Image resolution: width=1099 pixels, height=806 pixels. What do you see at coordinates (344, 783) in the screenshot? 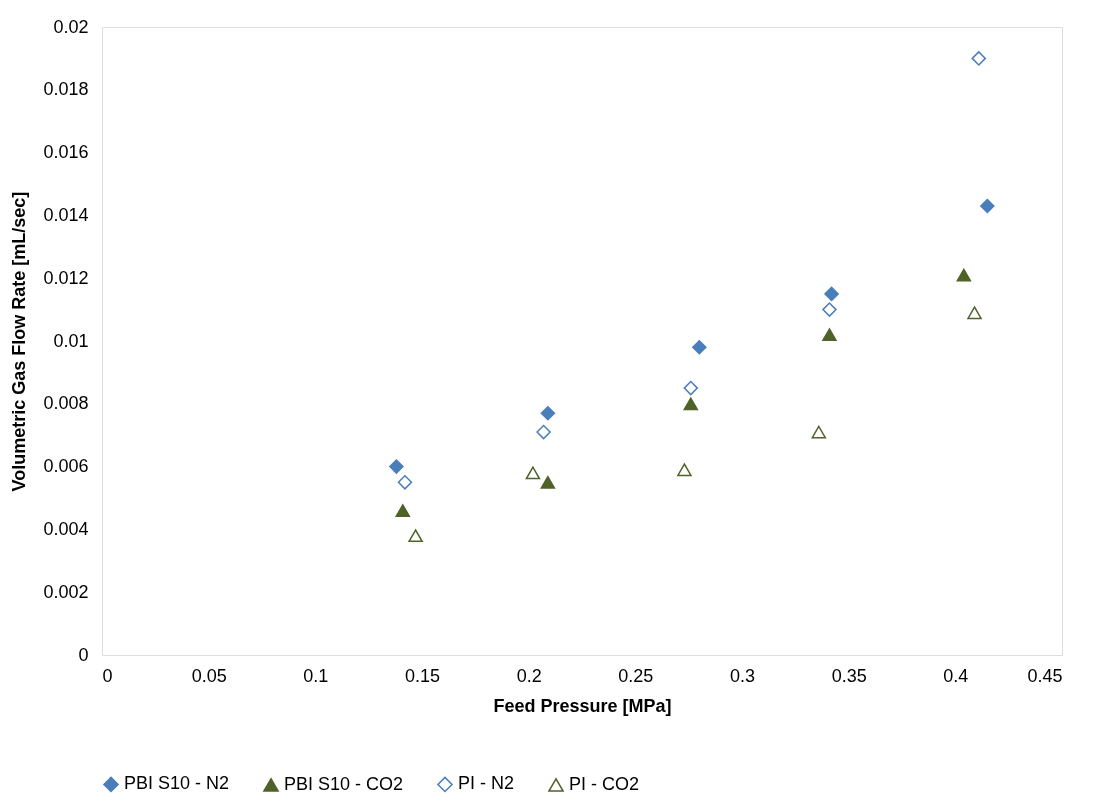
I see `legend-label: PBI S10 - CO2` at bounding box center [344, 783].